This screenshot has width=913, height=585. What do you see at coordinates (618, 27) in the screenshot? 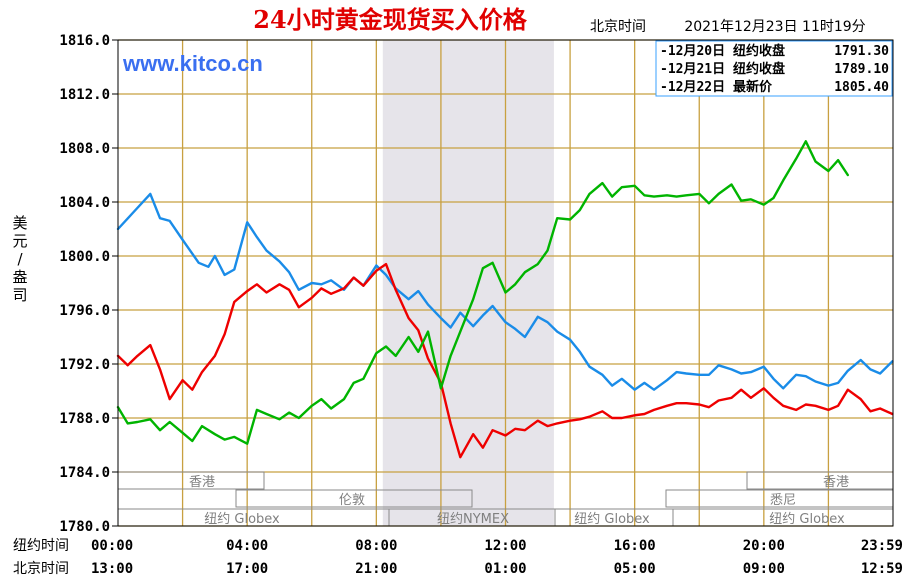
I see `beijing-time-label: 北京时间` at bounding box center [618, 27].